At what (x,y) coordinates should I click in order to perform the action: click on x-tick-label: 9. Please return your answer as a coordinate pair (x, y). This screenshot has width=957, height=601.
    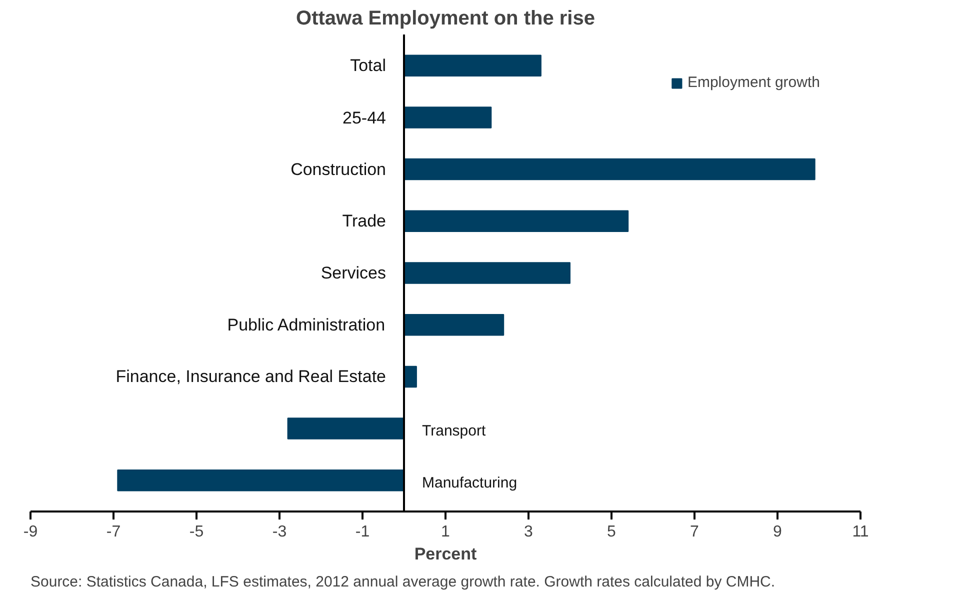
    Looking at the image, I should click on (777, 532).